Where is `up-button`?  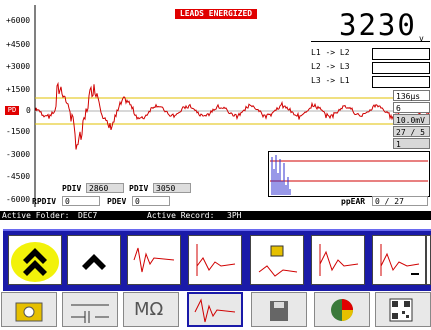 up-button is located at coordinates (94, 260).